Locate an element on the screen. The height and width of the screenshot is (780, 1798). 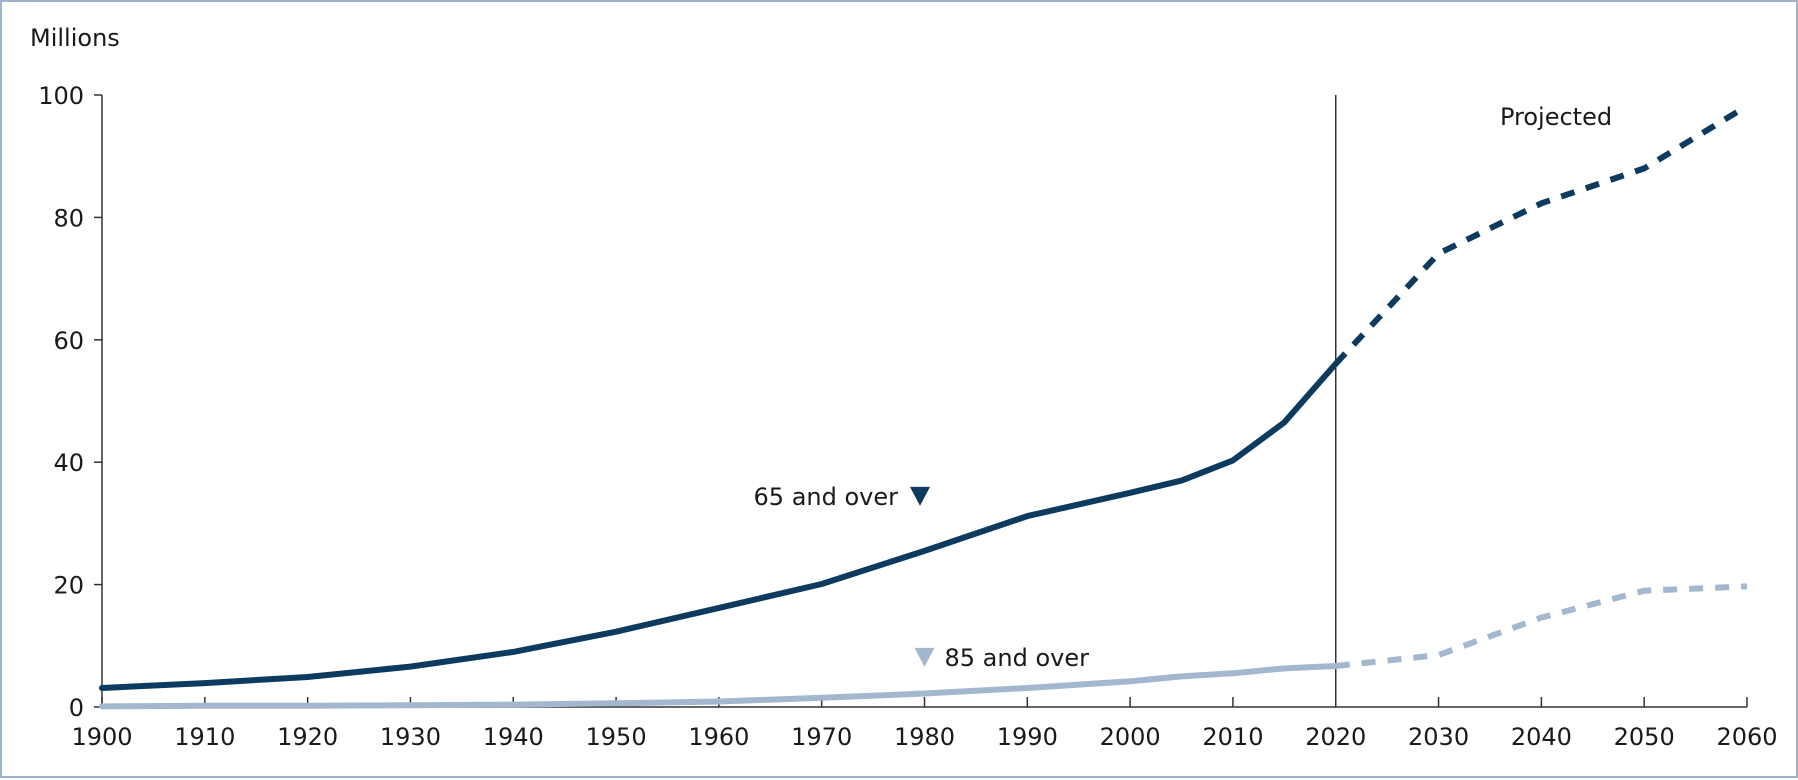
x-tick-label: 1980 is located at coordinates (924, 737).